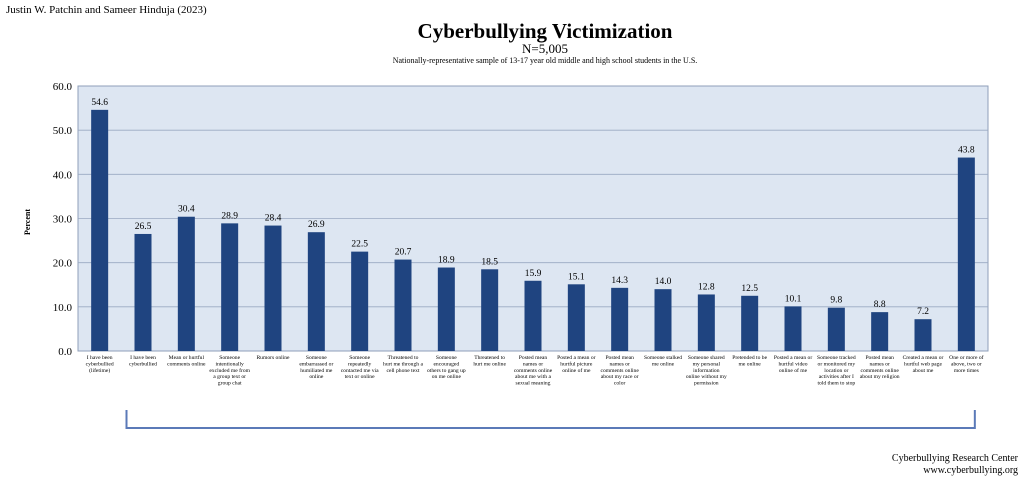 The height and width of the screenshot is (480, 1024). What do you see at coordinates (966, 151) in the screenshot?
I see `bar-value-label: 43.8` at bounding box center [966, 151].